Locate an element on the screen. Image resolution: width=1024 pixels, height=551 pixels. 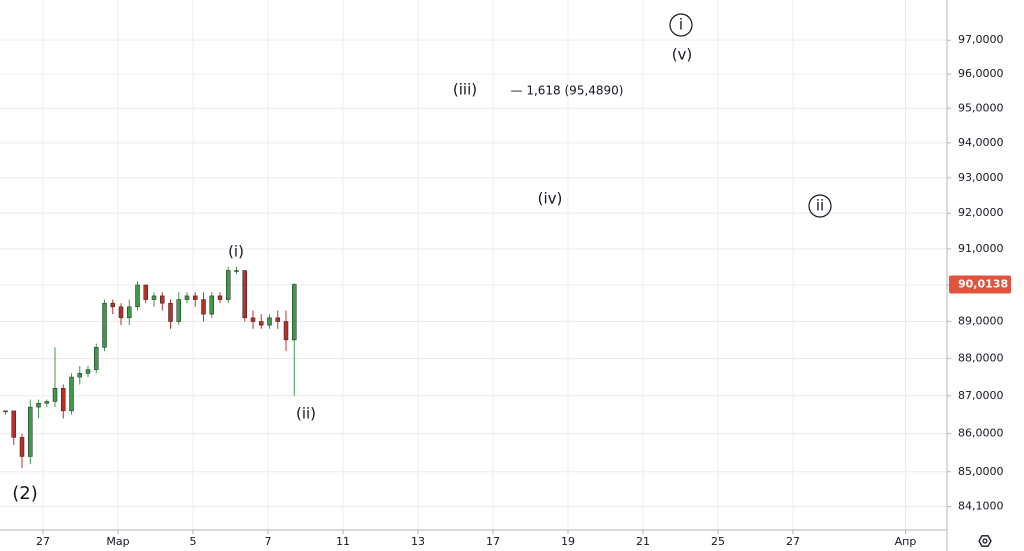
y-tick-label: 91,0000 is located at coordinates (981, 248).